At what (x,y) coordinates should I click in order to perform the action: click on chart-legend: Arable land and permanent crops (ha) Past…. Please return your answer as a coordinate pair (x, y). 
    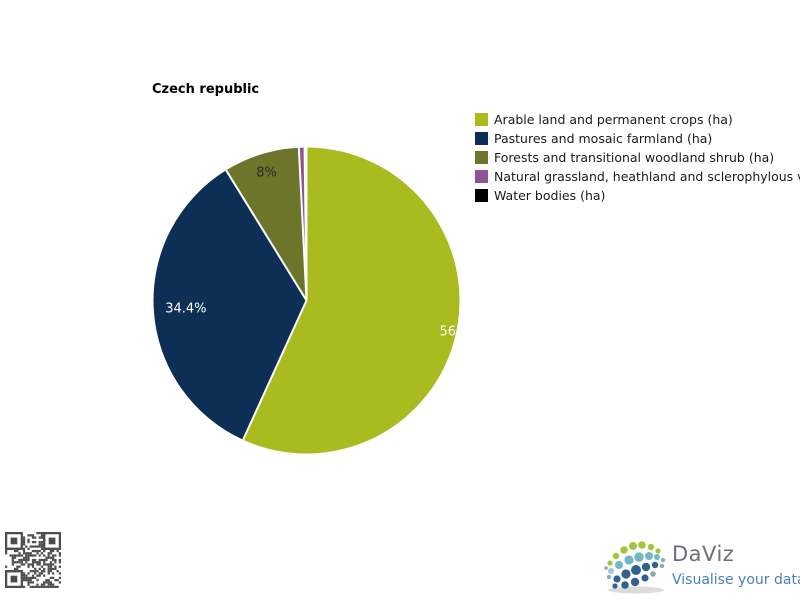
    Looking at the image, I should click on (637, 157).